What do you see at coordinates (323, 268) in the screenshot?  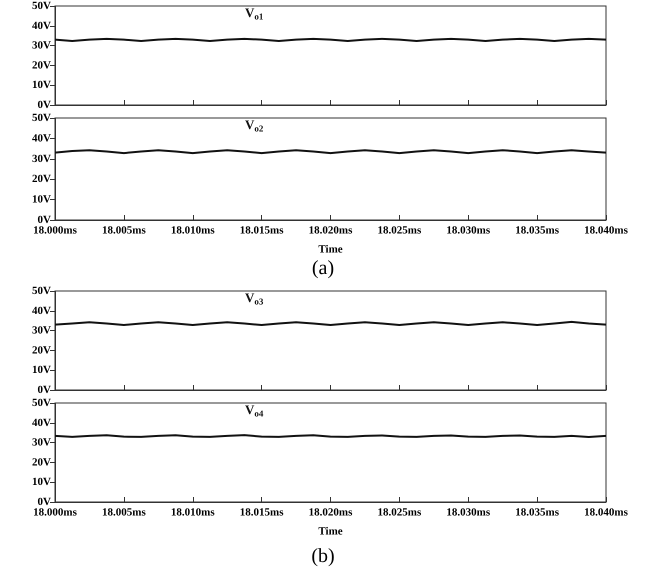 I see `text: (a)` at bounding box center [323, 268].